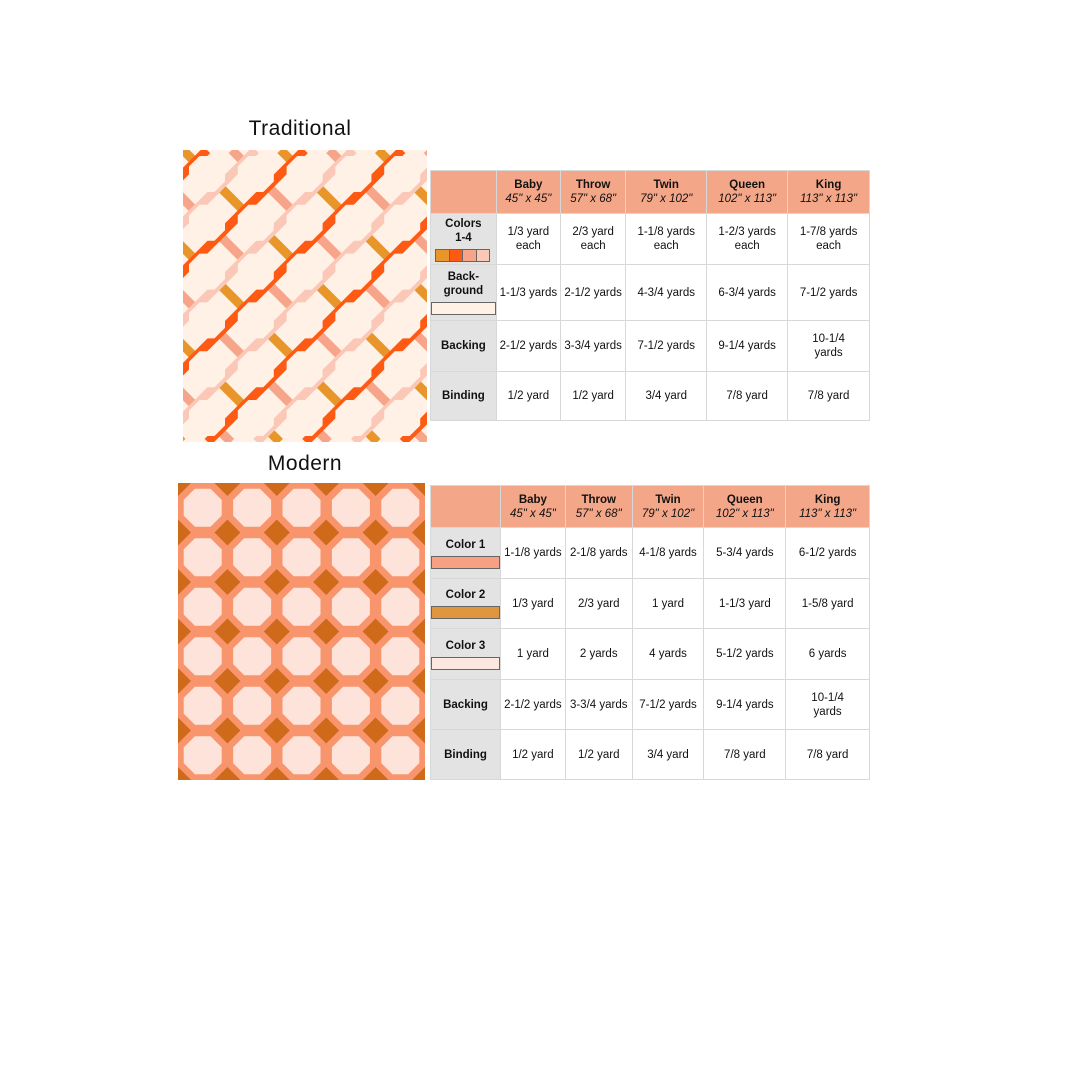 The height and width of the screenshot is (1080, 1080). I want to click on yardage-value: 4-3/4 yards, so click(666, 292).